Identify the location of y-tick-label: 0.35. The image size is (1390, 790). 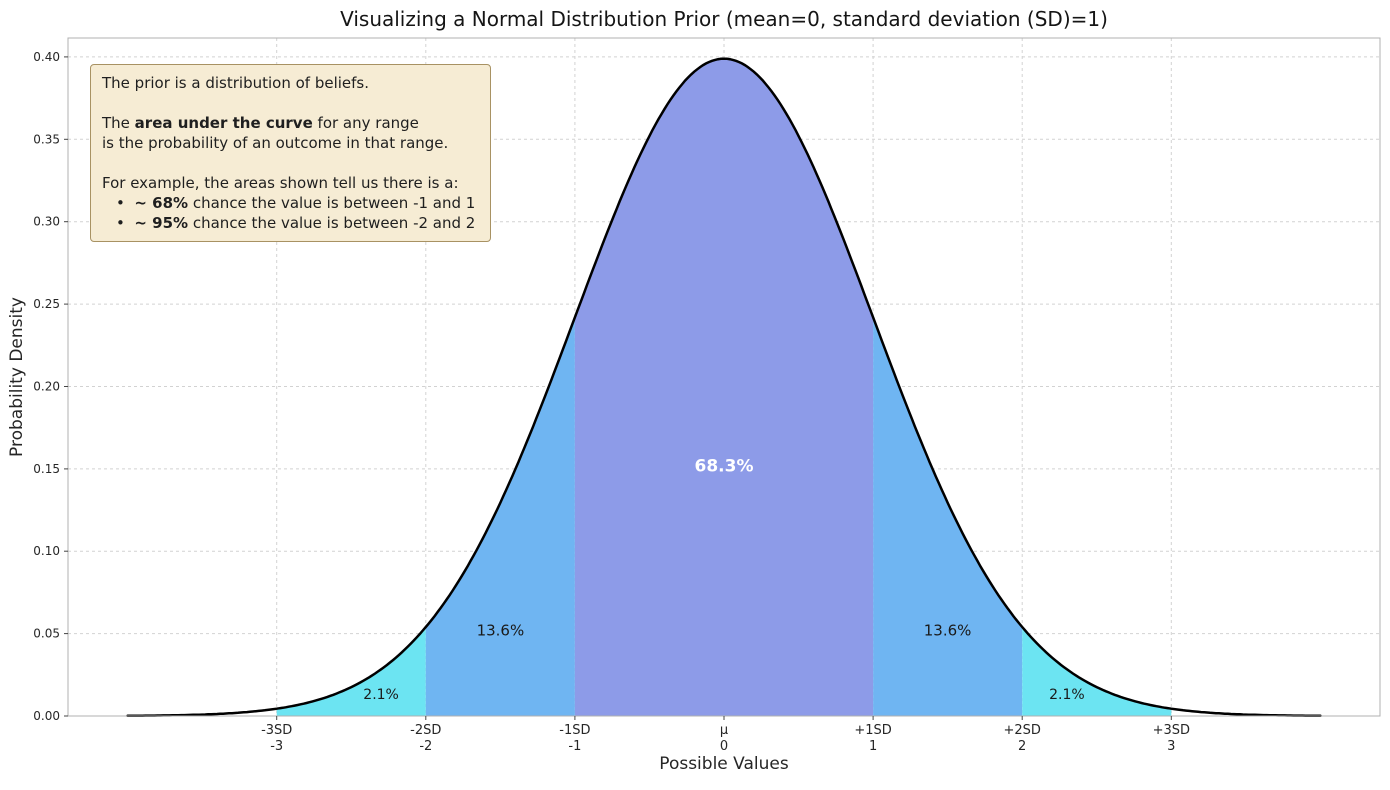
(46, 139).